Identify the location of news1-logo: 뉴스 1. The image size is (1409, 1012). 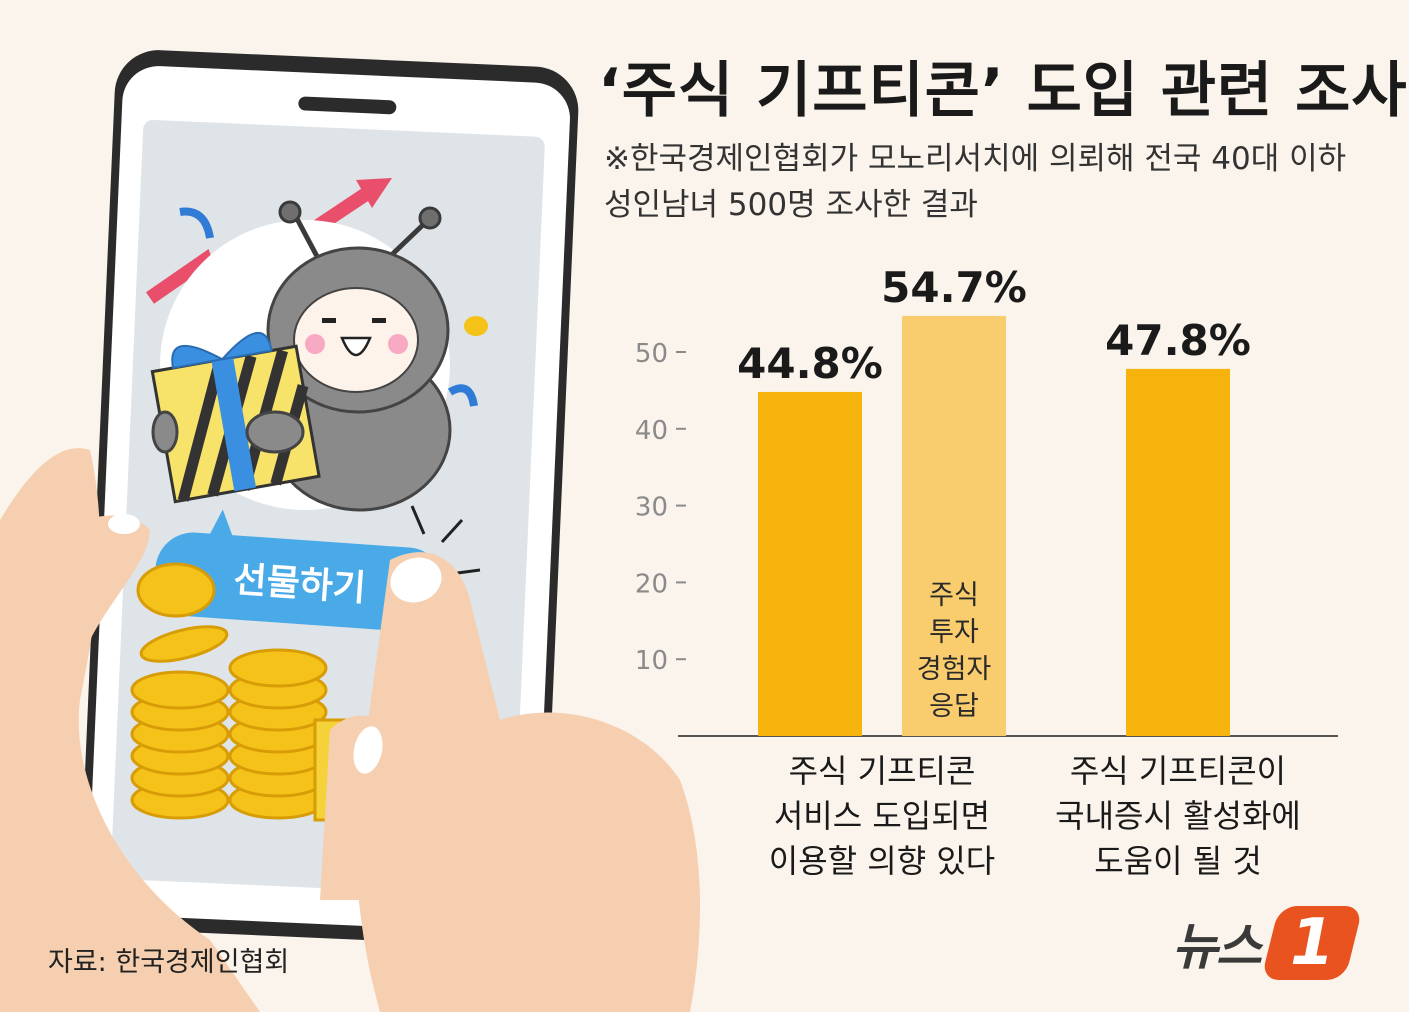
(1268, 943).